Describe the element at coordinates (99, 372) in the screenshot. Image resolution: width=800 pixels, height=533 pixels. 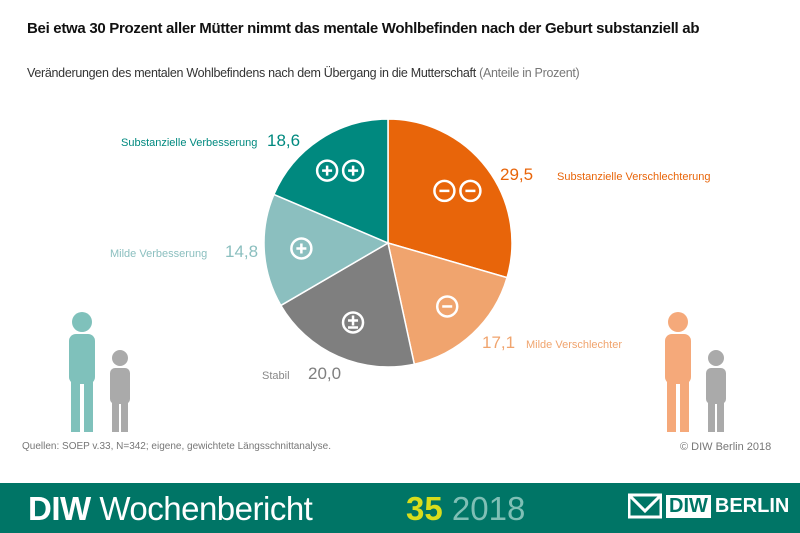
I see `mother-child-icon-left` at that location.